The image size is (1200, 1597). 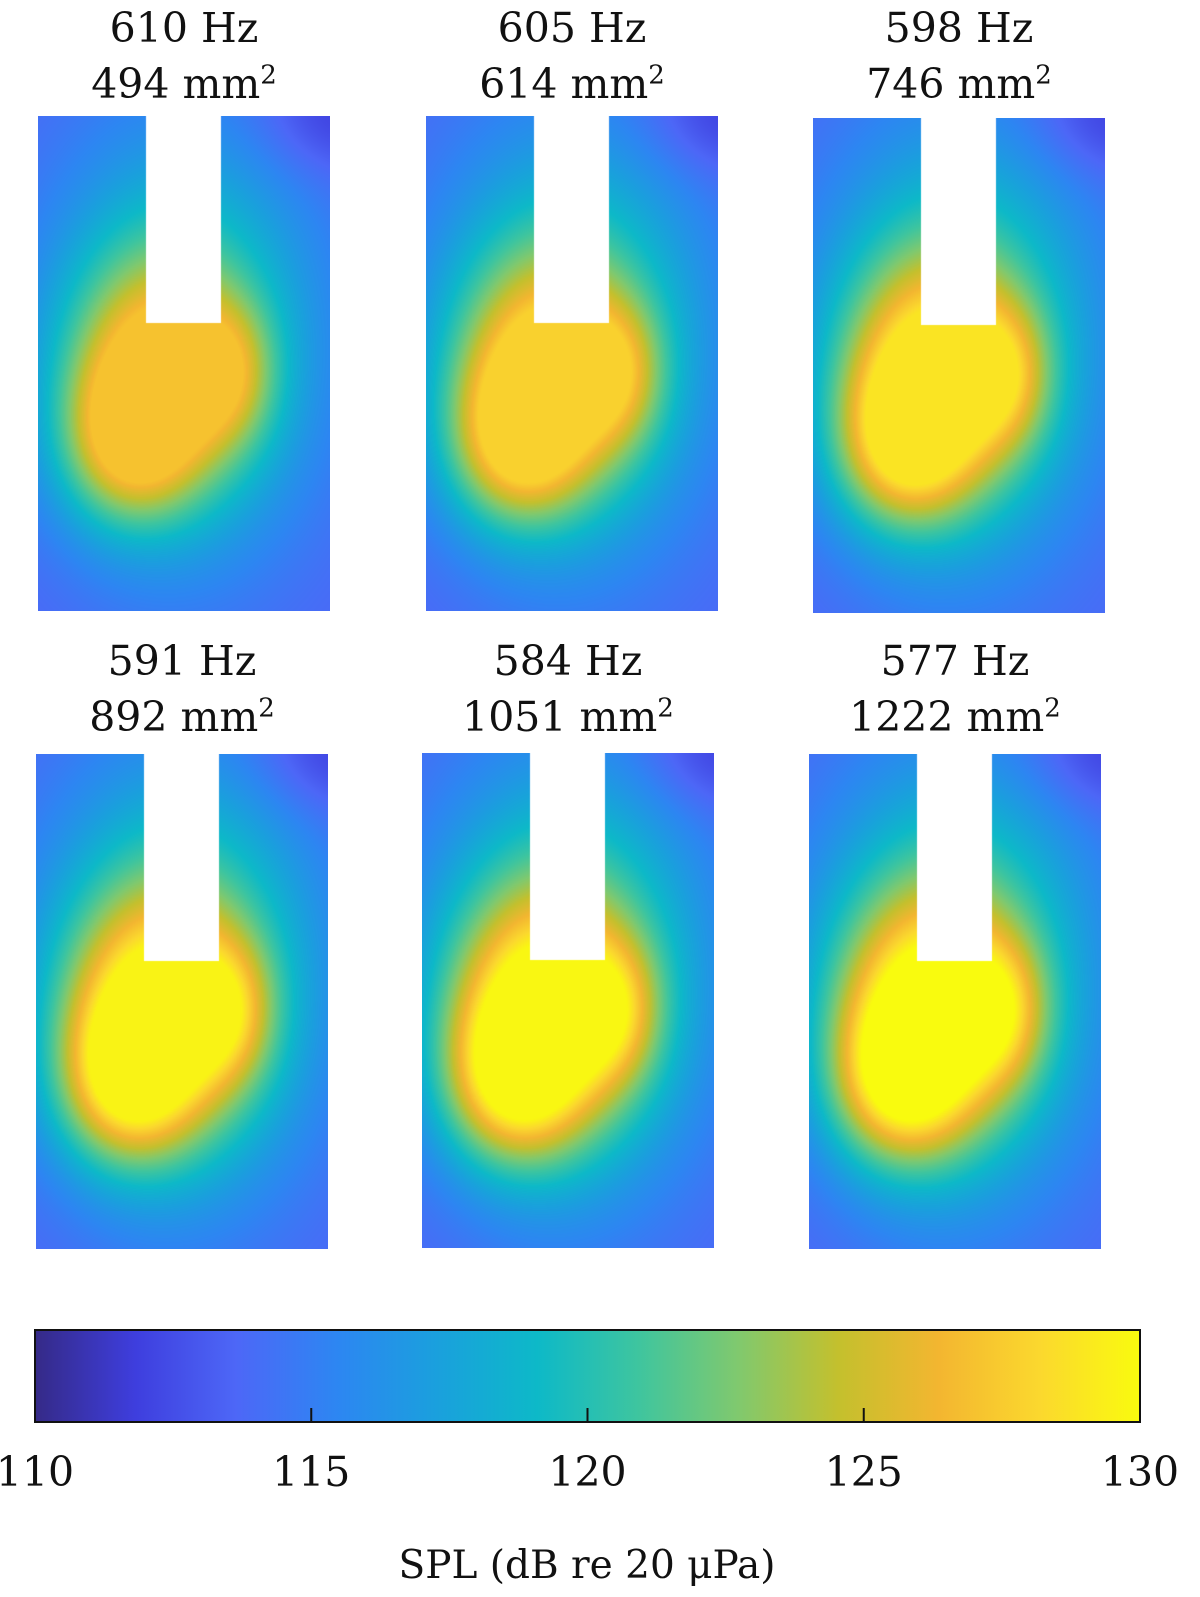 What do you see at coordinates (568, 661) in the screenshot?
I see `panel-frequency: 584 Hz` at bounding box center [568, 661].